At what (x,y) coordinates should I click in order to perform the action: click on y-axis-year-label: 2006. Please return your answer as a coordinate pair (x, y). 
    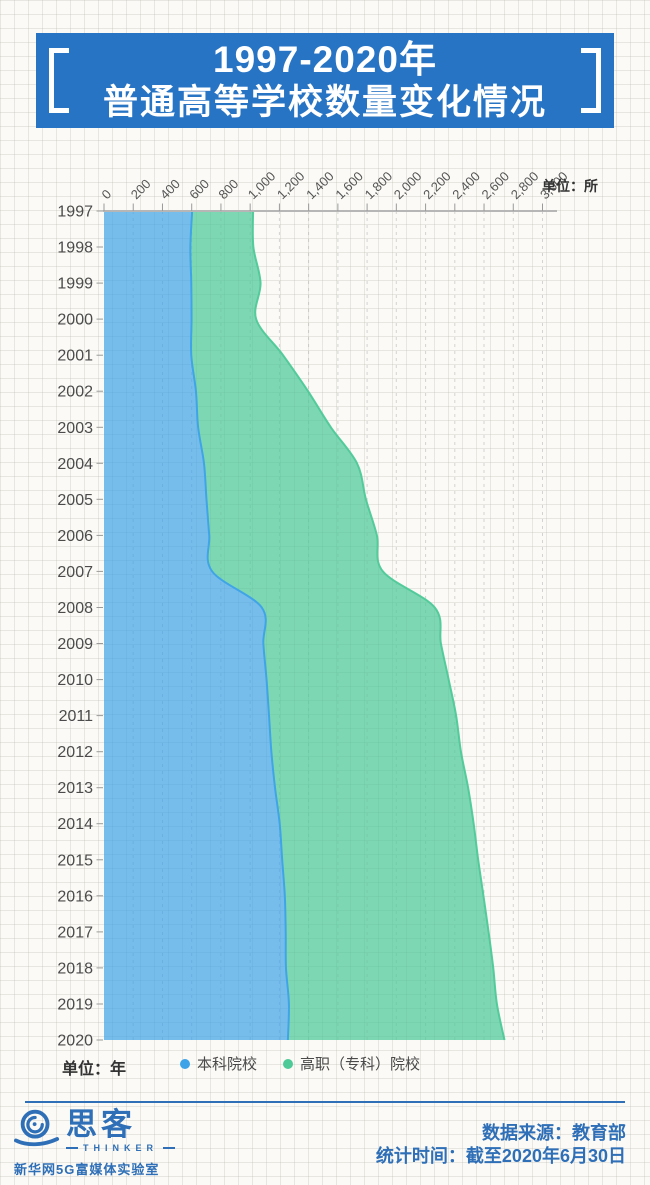
    Looking at the image, I should click on (75, 536).